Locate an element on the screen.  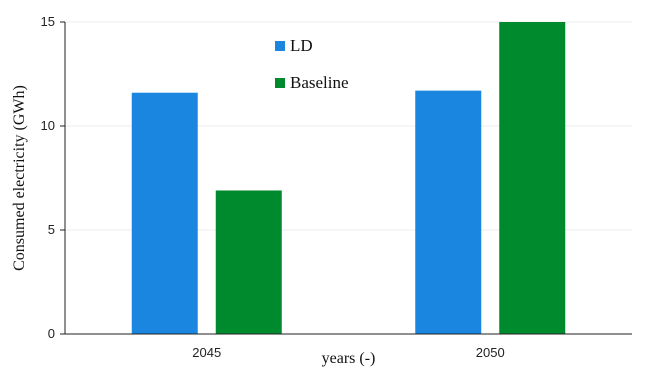
y-tick-label: 10 is located at coordinates (48, 125).